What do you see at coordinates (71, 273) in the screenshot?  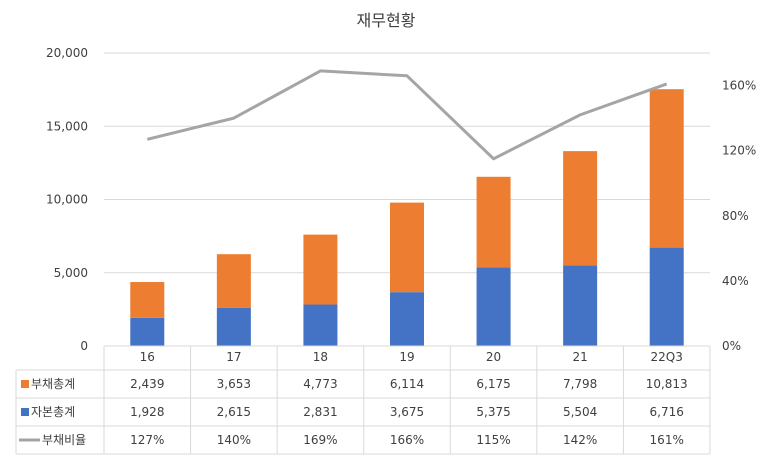 I see `left-tick-label: 5,000` at bounding box center [71, 273].